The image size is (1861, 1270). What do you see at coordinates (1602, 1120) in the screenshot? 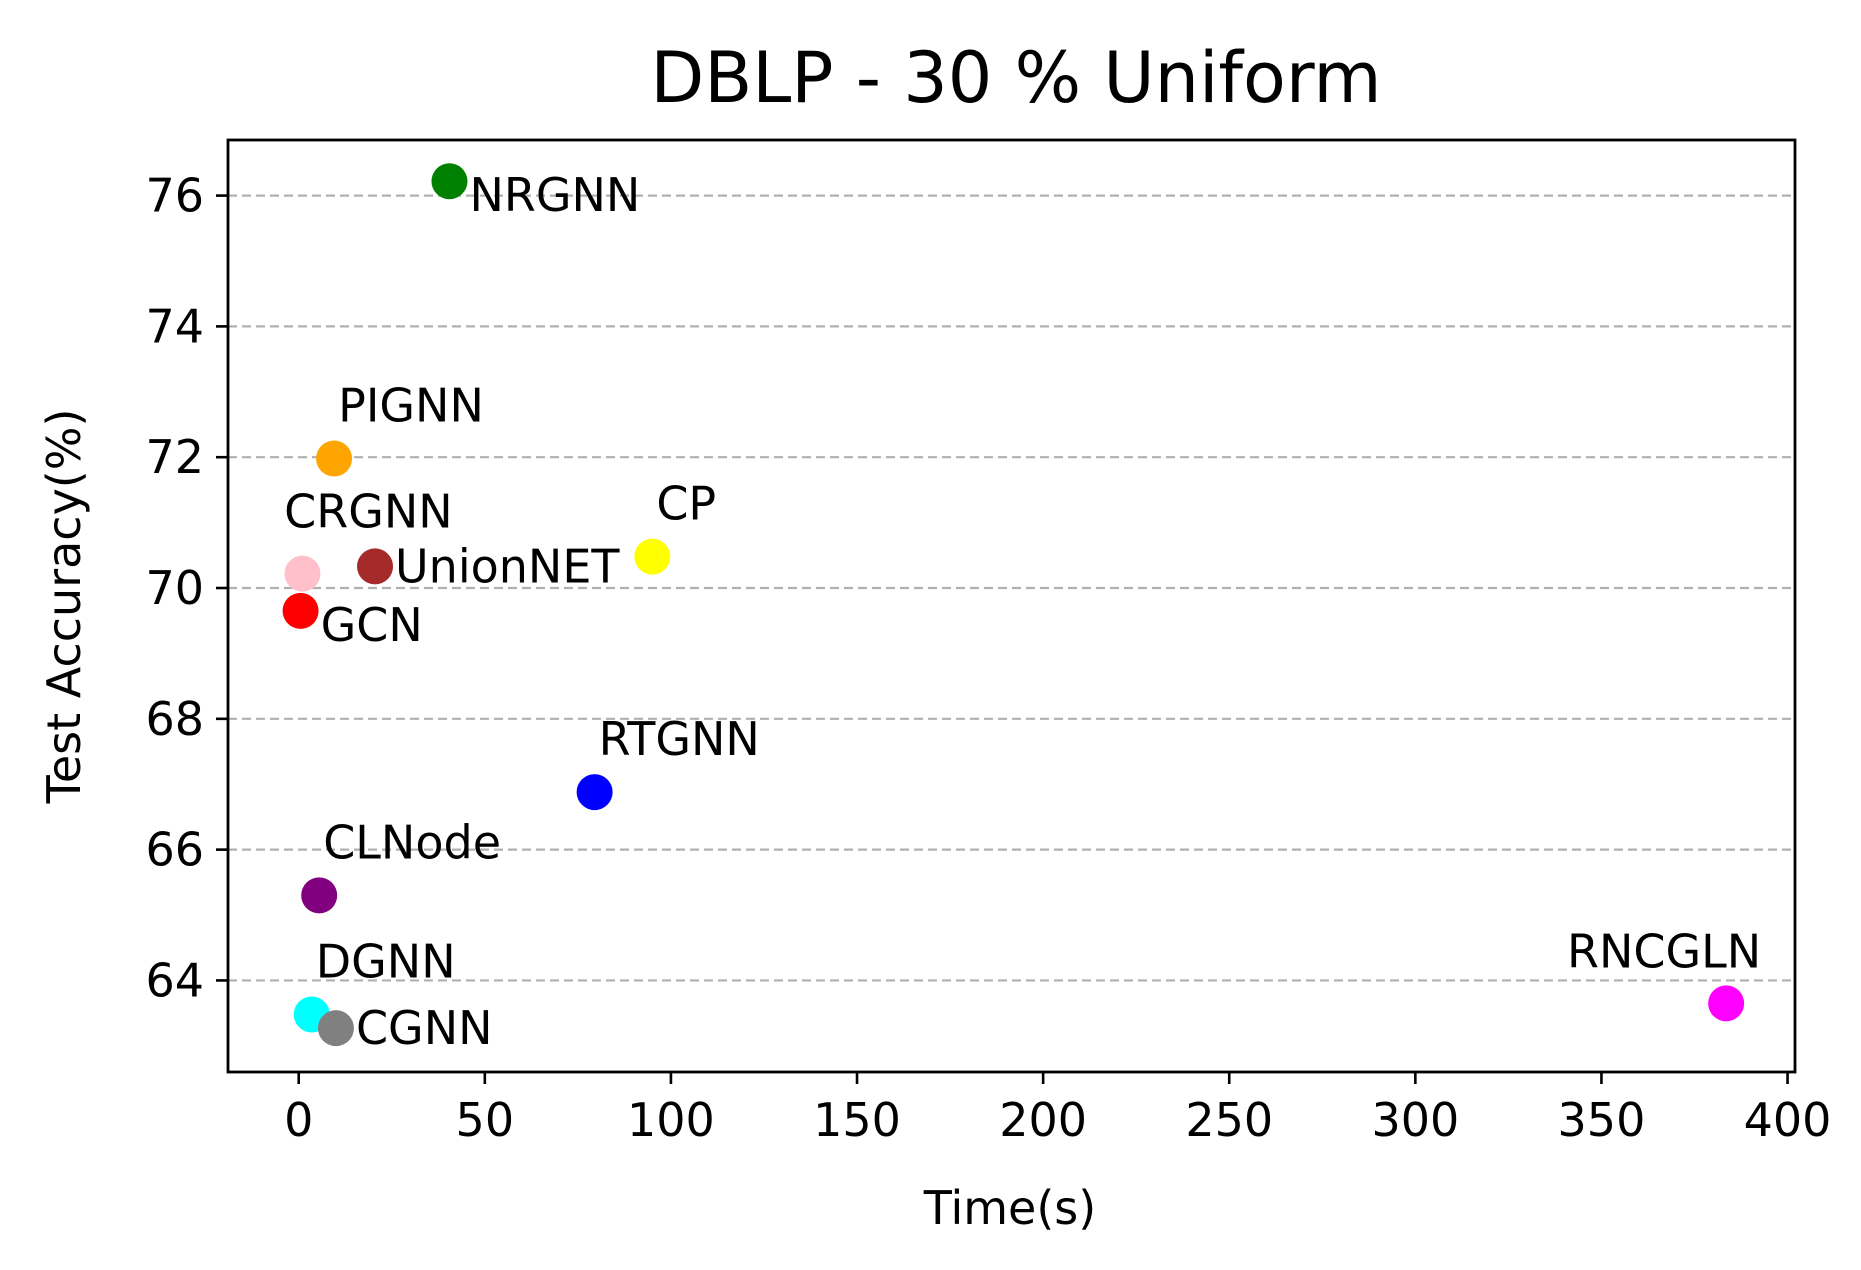
I see `x-tick-label-350: 350` at bounding box center [1602, 1120].